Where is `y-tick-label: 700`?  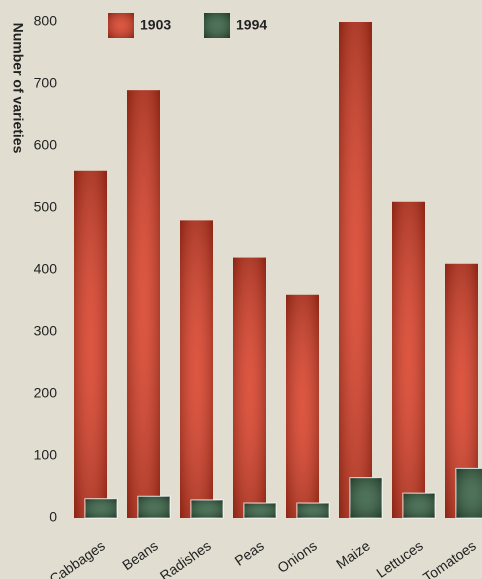
y-tick-label: 700 is located at coordinates (46, 83).